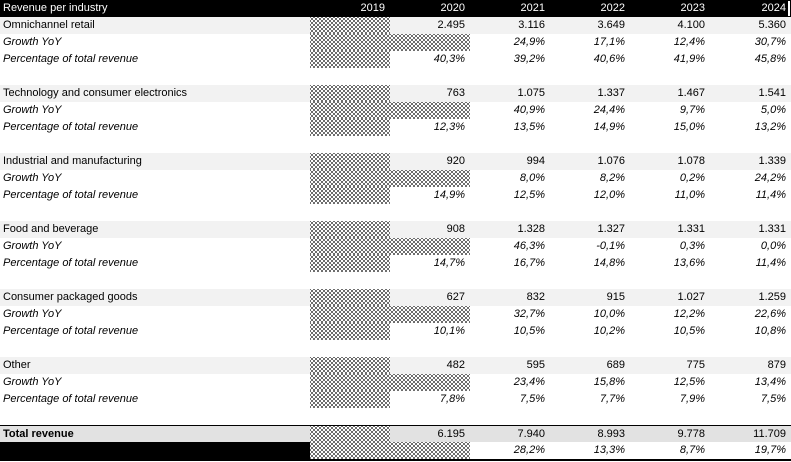  I want to click on value-cell: 10,8%, so click(770, 331).